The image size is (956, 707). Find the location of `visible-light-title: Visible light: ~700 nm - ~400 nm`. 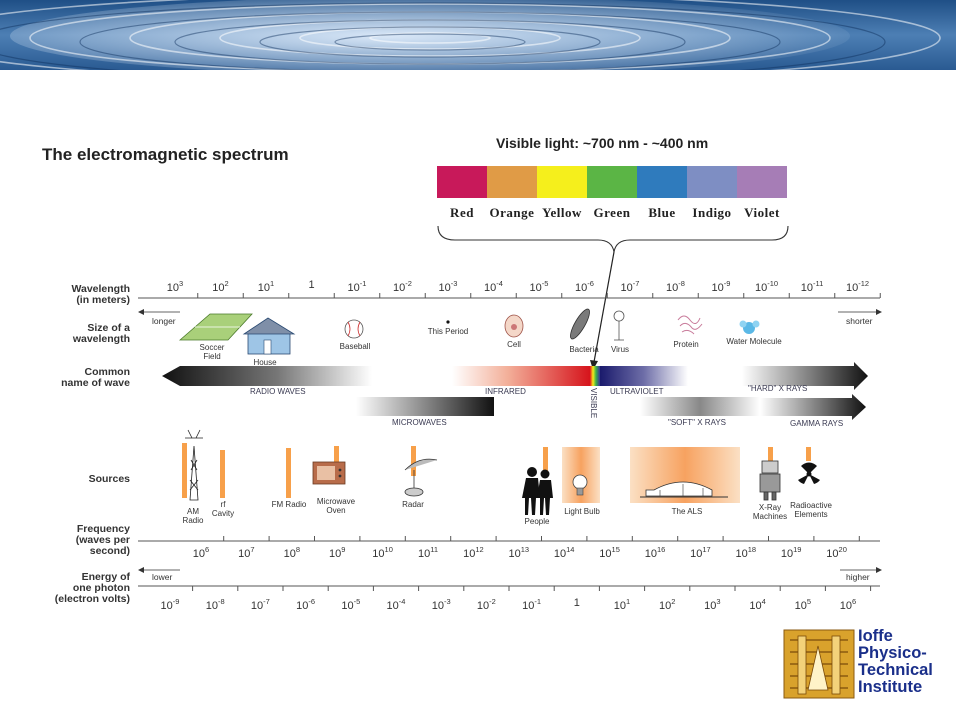

visible-light-title: Visible light: ~700 nm - ~400 nm is located at coordinates (602, 143).